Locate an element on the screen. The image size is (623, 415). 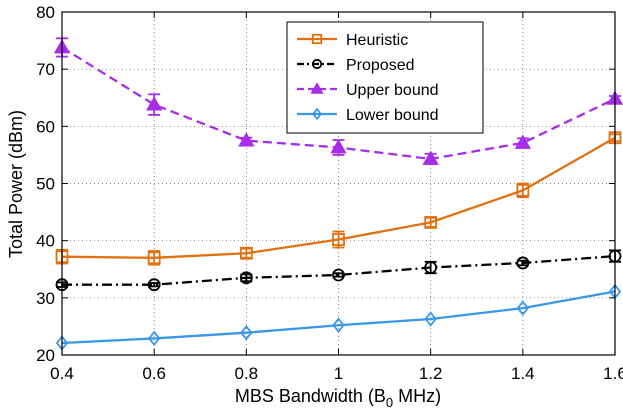
x-tick-label: 1.2 is located at coordinates (431, 373).